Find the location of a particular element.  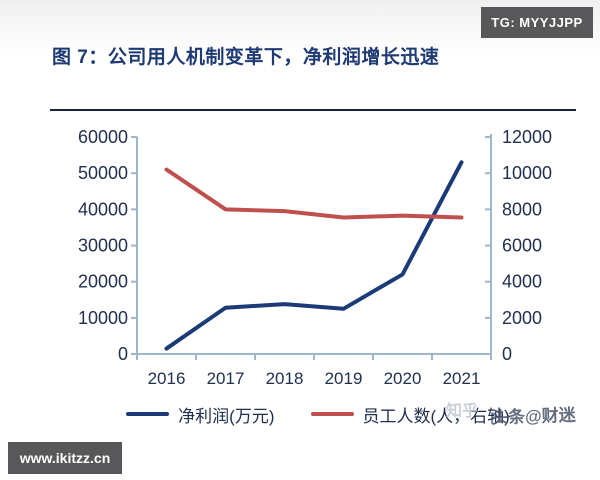

legend-item-employees: 员工人数(人，右轴) is located at coordinates (410, 414).